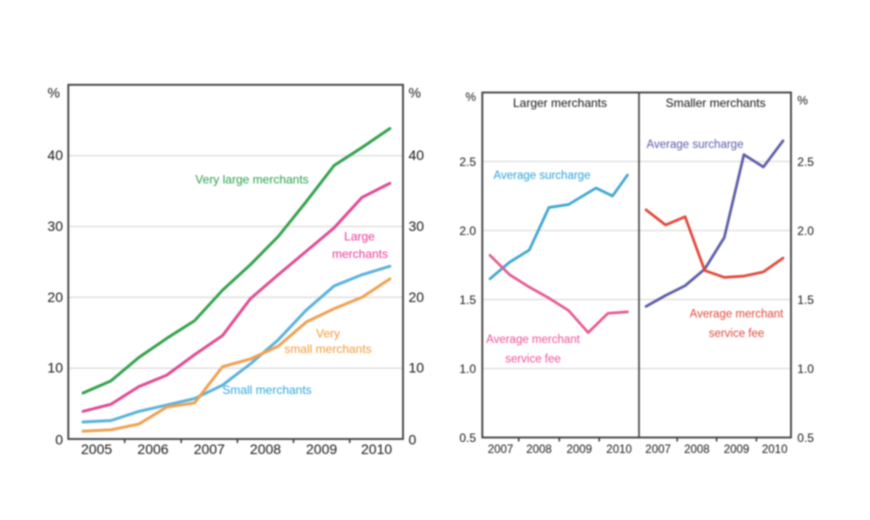 This screenshot has height=520, width=870. Describe the element at coordinates (716, 103) in the screenshot. I see `svg-text: Smaller merchants` at that location.